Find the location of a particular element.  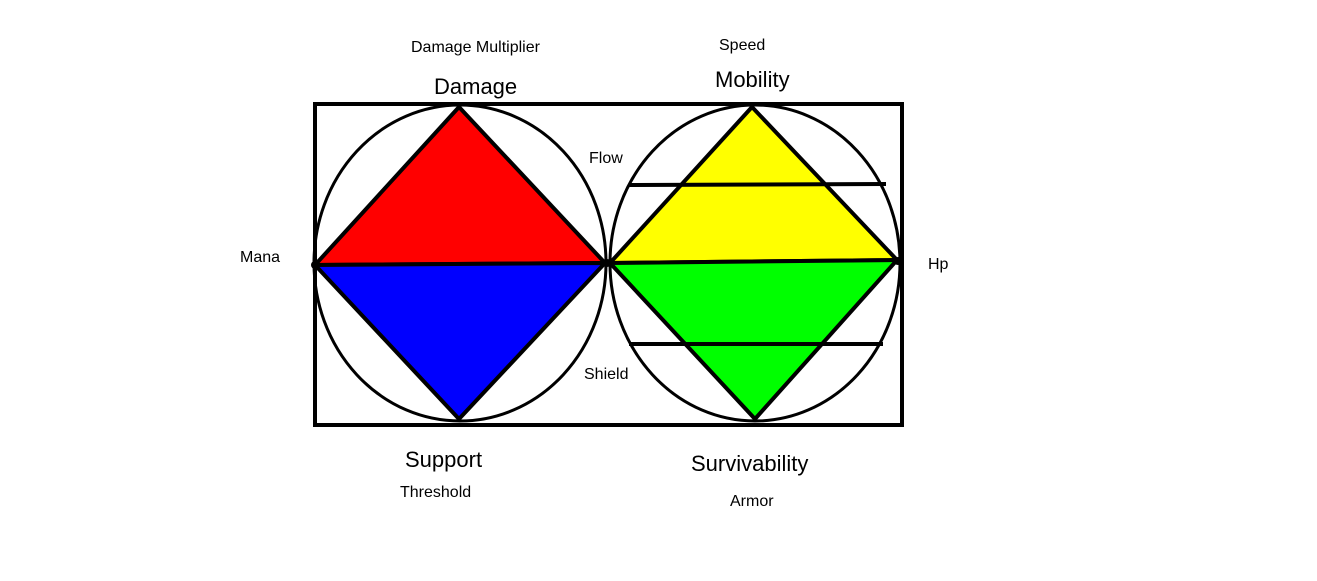

survivability-triangle is located at coordinates (753, 339).